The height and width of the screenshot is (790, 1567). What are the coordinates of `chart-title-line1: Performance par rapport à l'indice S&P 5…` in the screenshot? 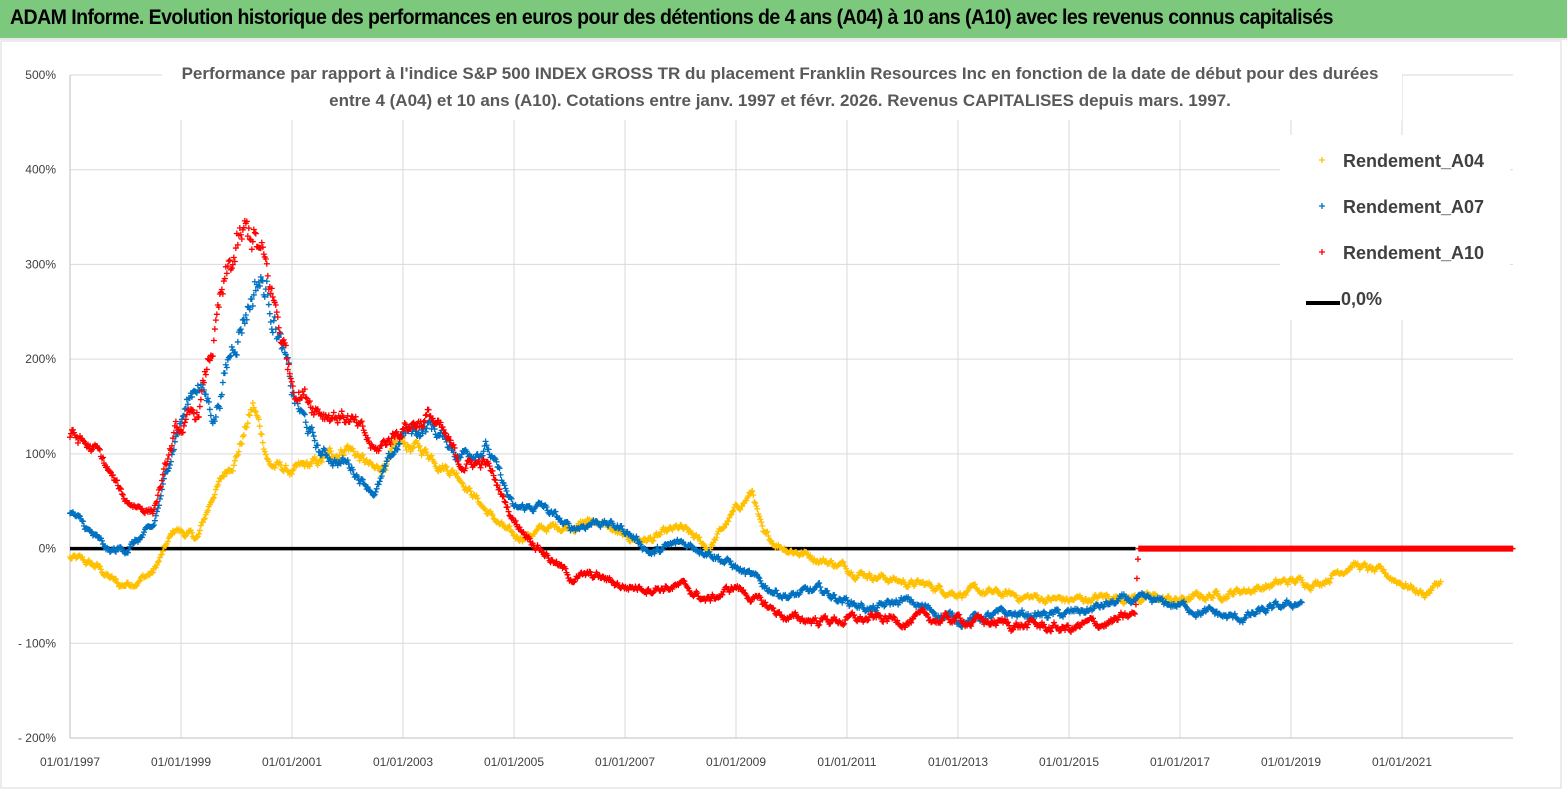 It's located at (780, 73).